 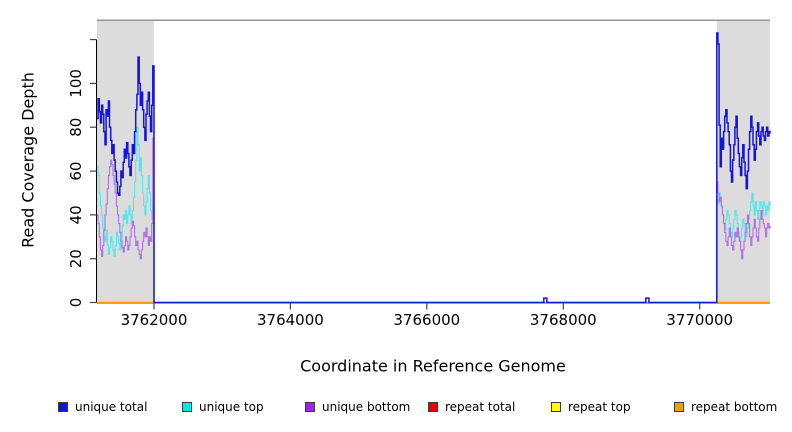 I want to click on y-axis-title: Read Coverage Depth, so click(x=28, y=160).